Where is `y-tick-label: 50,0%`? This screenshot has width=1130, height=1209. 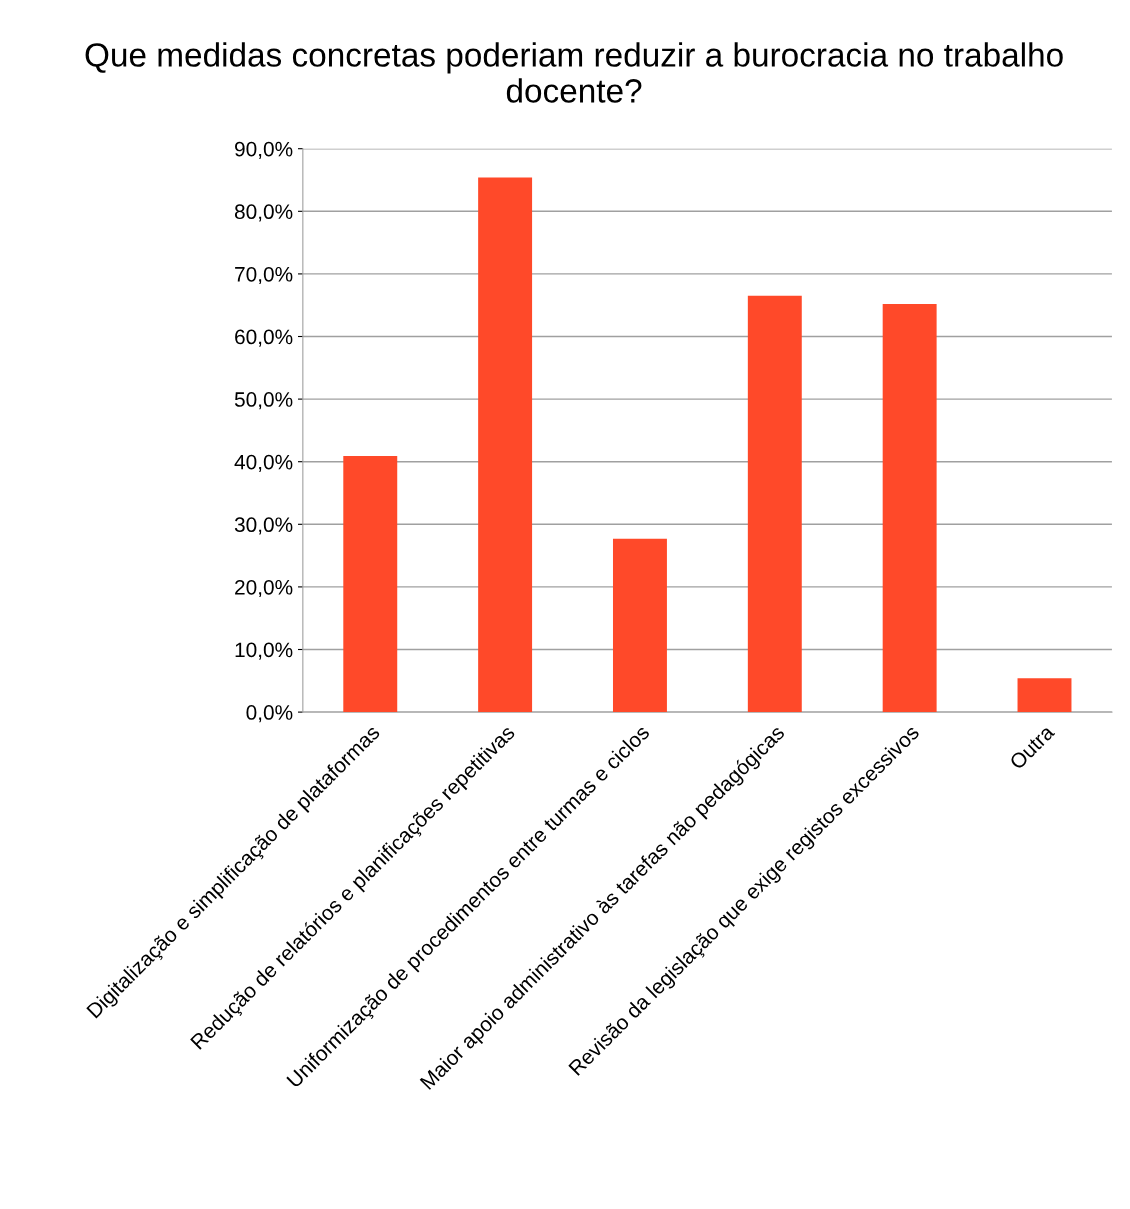 y-tick-label: 50,0% is located at coordinates (263, 401).